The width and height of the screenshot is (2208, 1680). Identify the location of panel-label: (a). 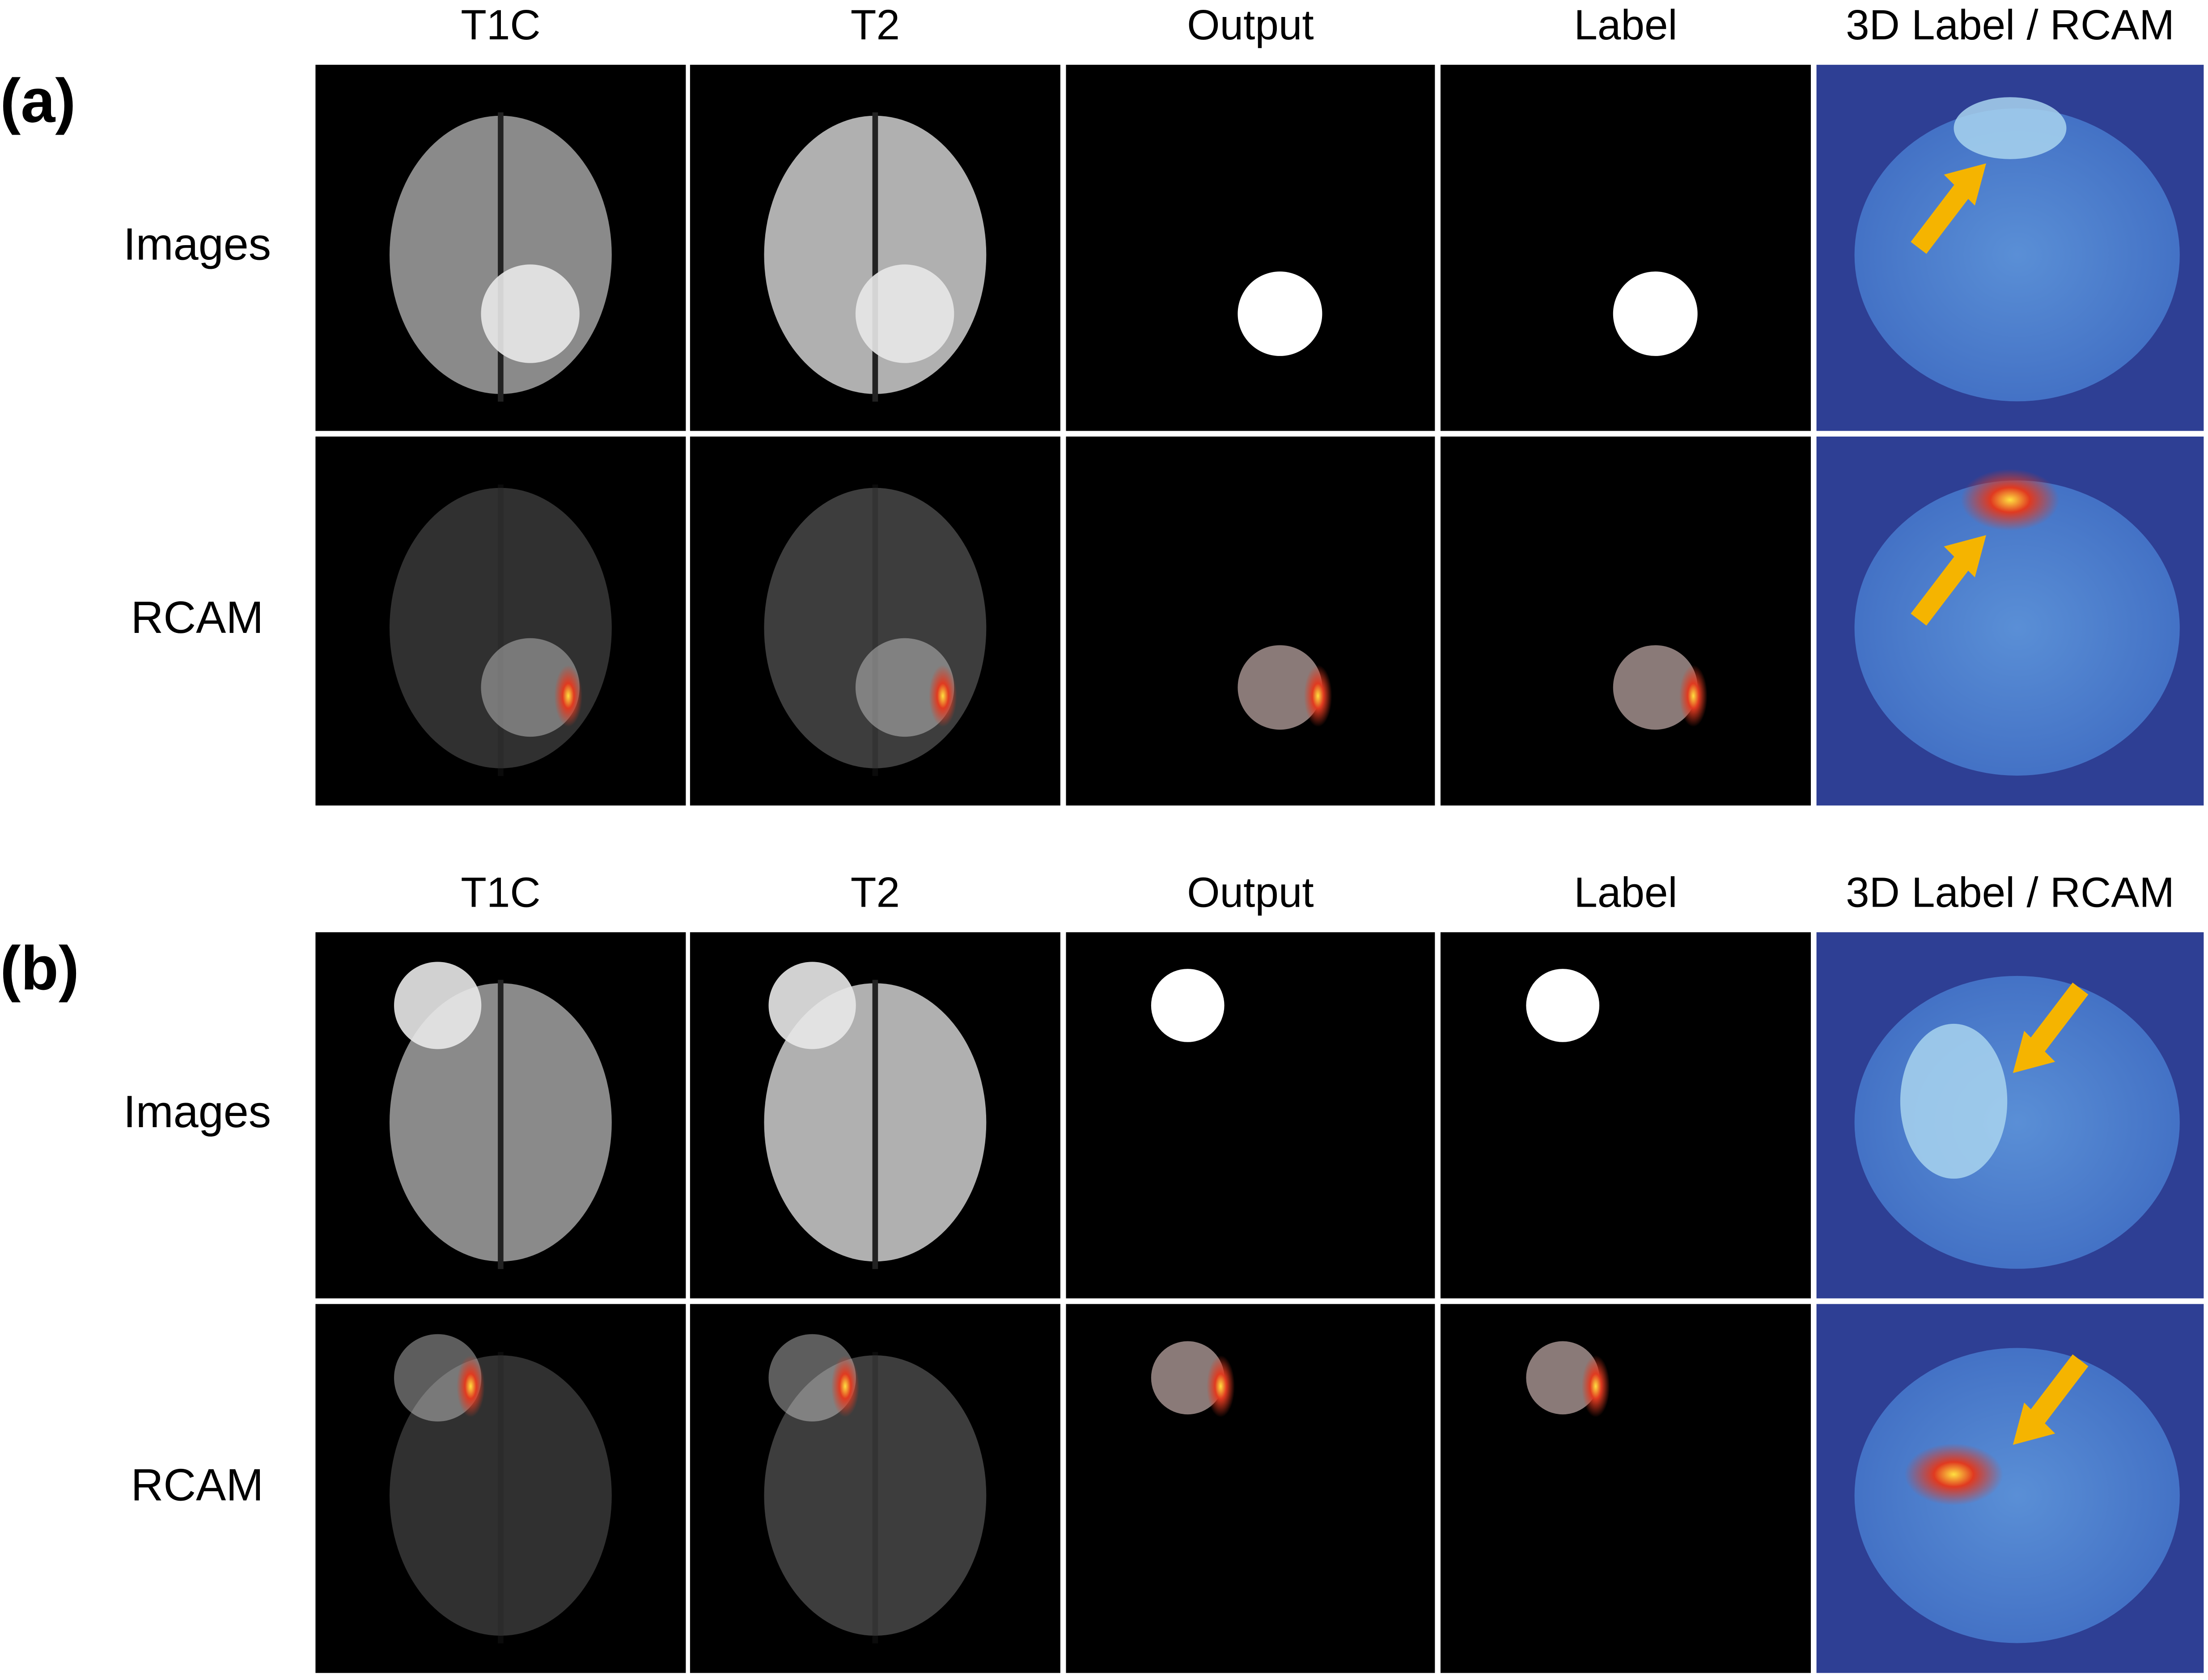
(38, 101).